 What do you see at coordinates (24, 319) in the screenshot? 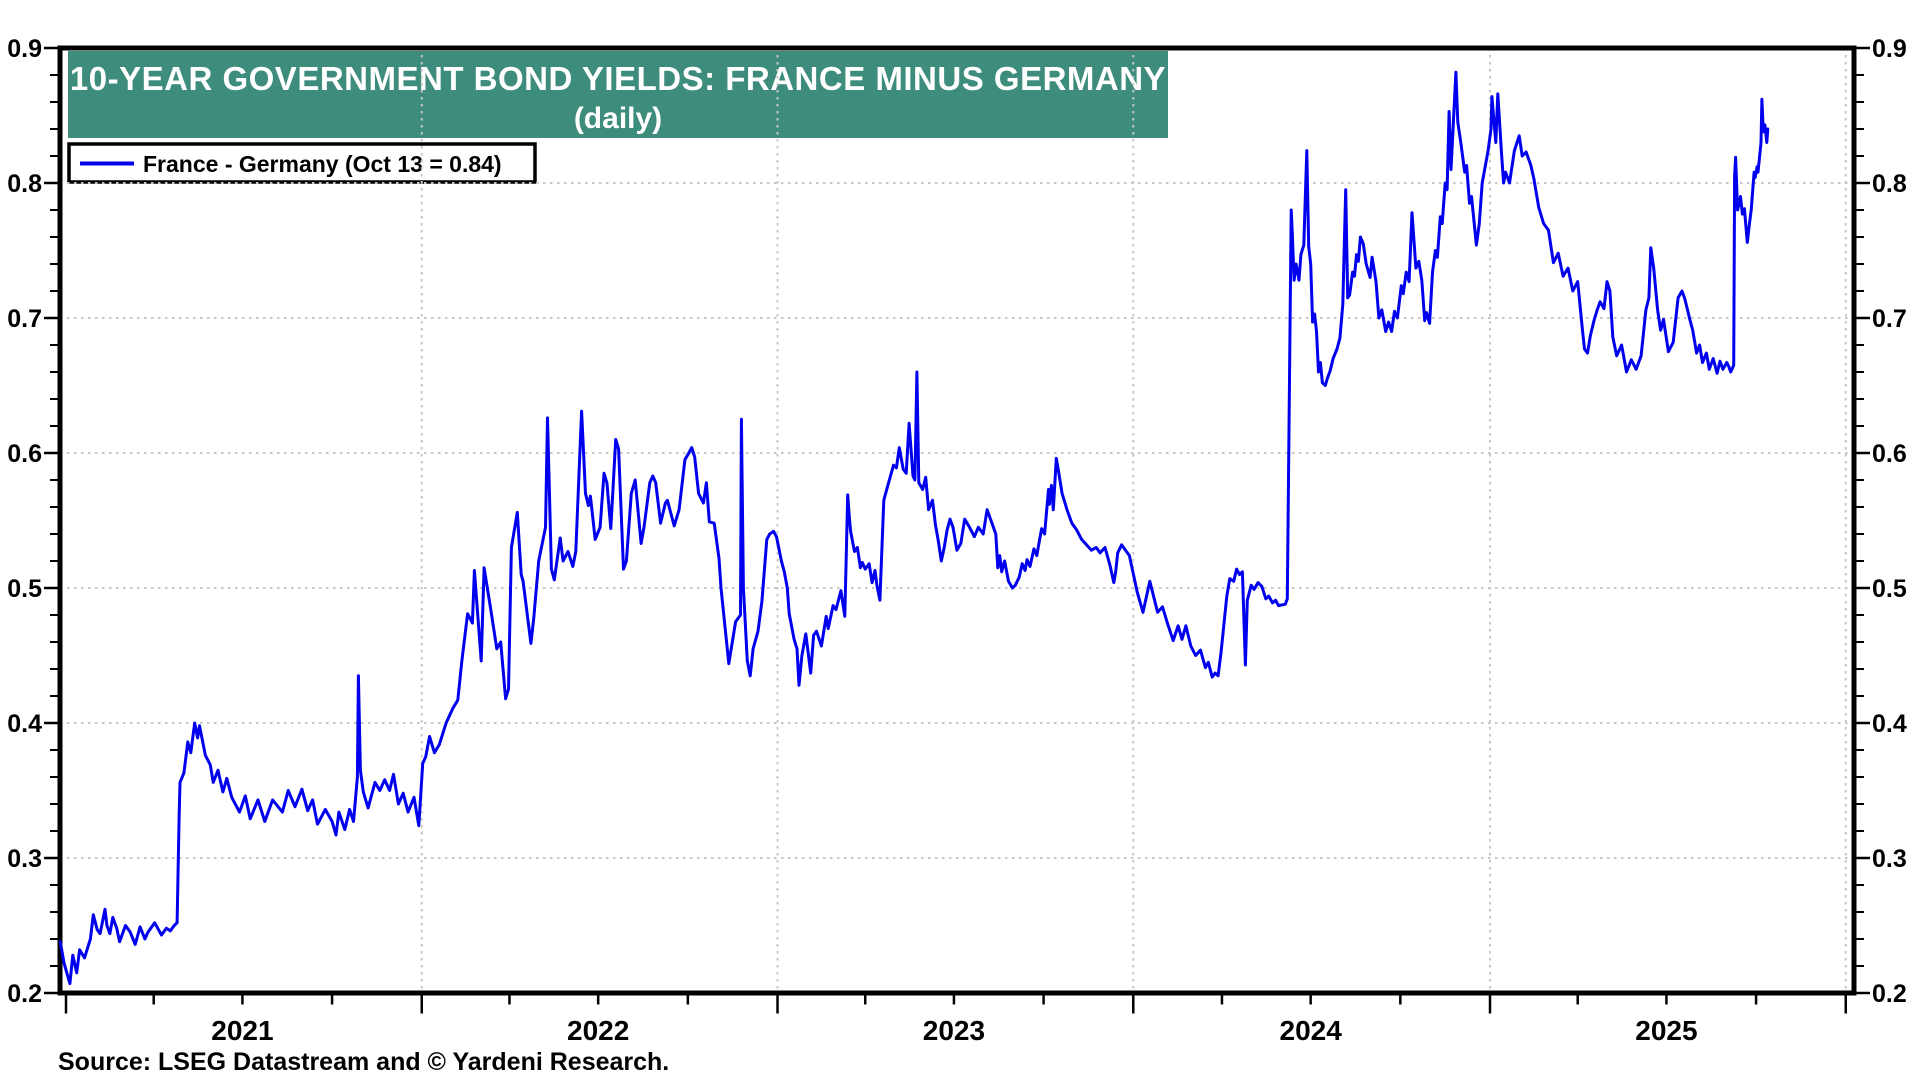
I see `y-axis-label-left-0.7: 0.7` at bounding box center [24, 319].